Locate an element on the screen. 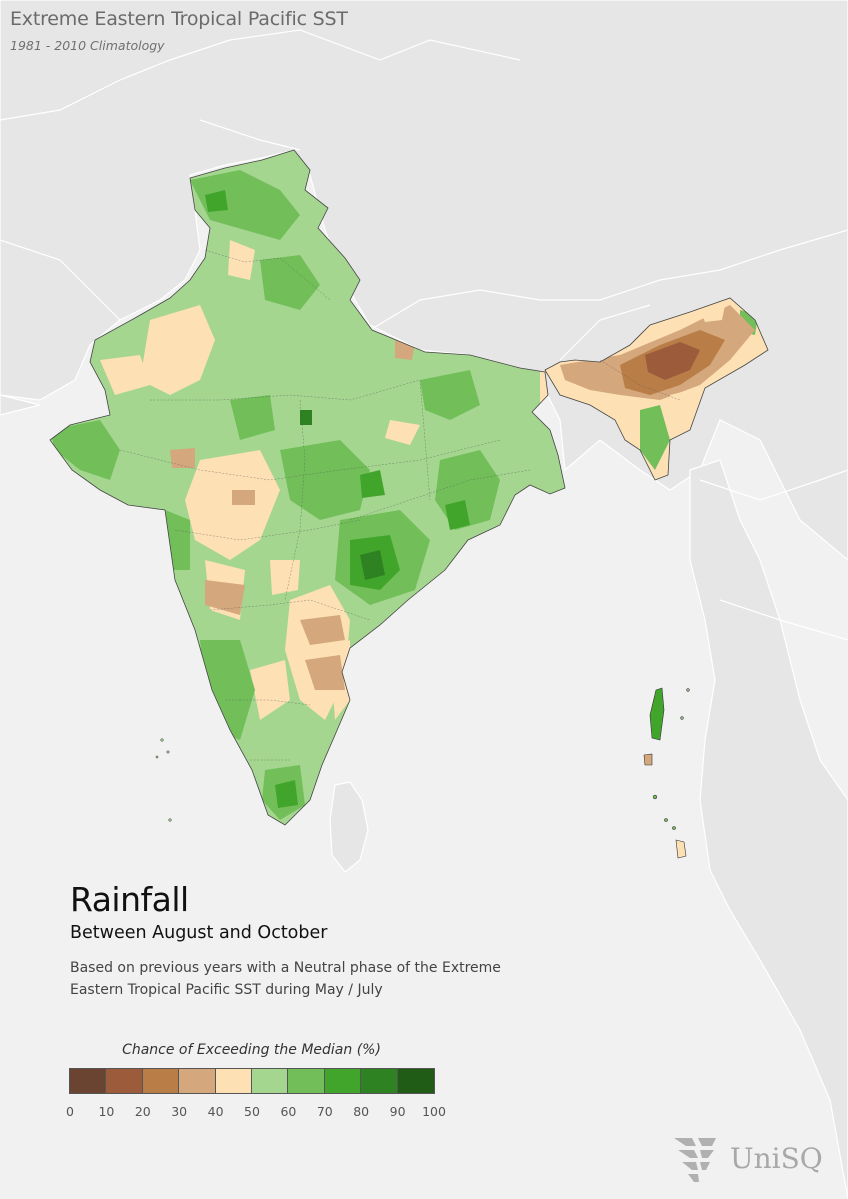  lakshadweep-islands is located at coordinates (163, 780).